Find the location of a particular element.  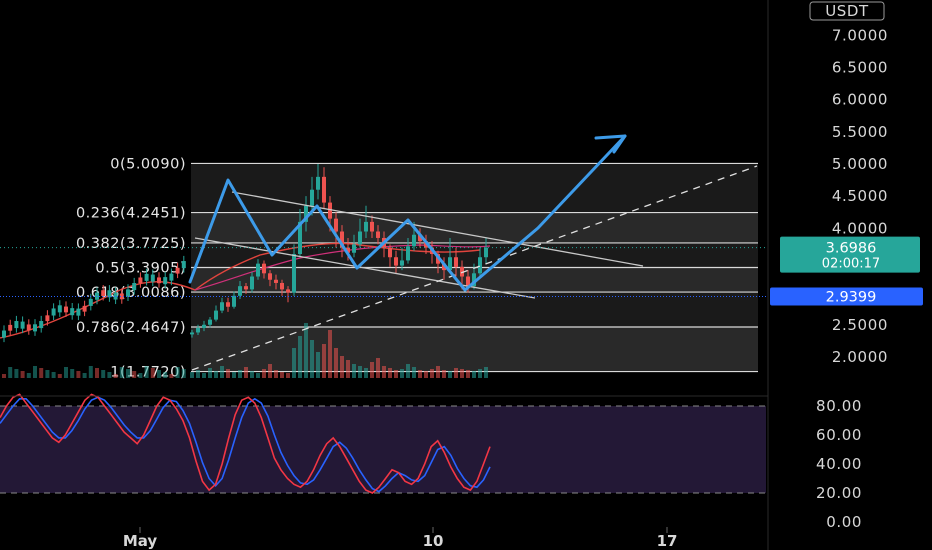

price-tick-label: 4.0000 is located at coordinates (860, 228).